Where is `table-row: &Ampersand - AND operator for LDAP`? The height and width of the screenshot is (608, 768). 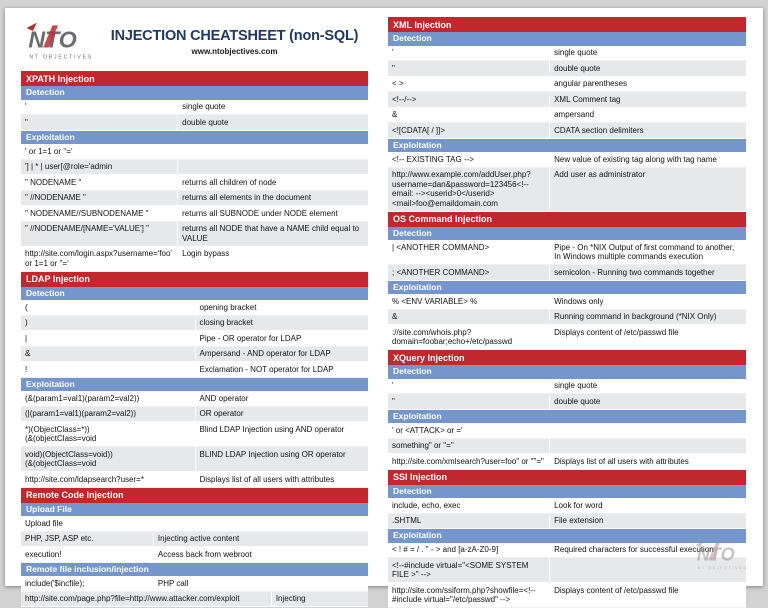
table-row: &Ampersand - AND operator for LDAP is located at coordinates (194, 355).